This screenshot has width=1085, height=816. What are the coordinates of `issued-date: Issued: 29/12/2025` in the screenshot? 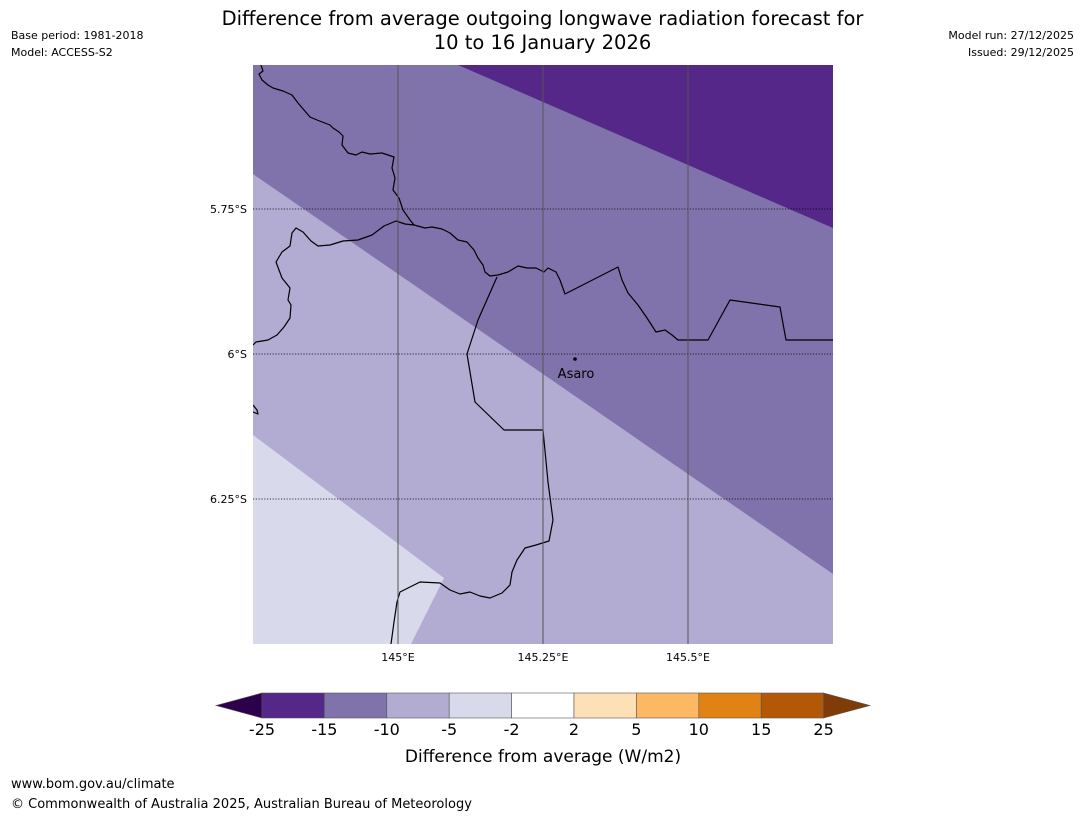 It's located at (1020, 52).